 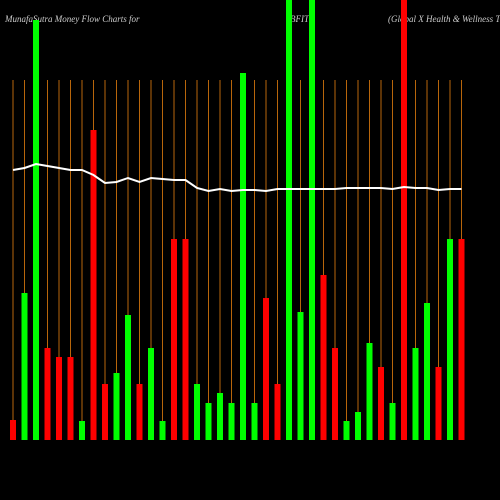 What do you see at coordinates (300, 19) in the screenshot?
I see `ticker: BFIT` at bounding box center [300, 19].